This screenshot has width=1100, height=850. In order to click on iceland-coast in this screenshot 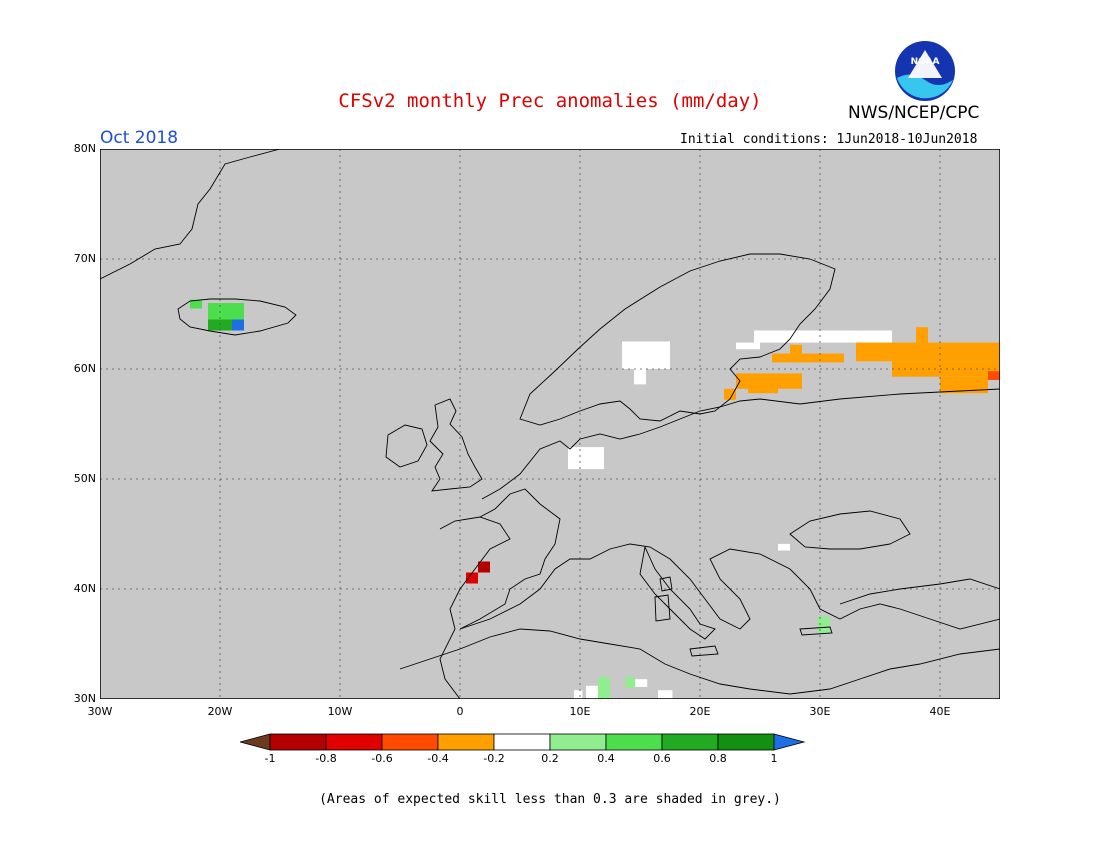, I will do `click(237, 317)`.